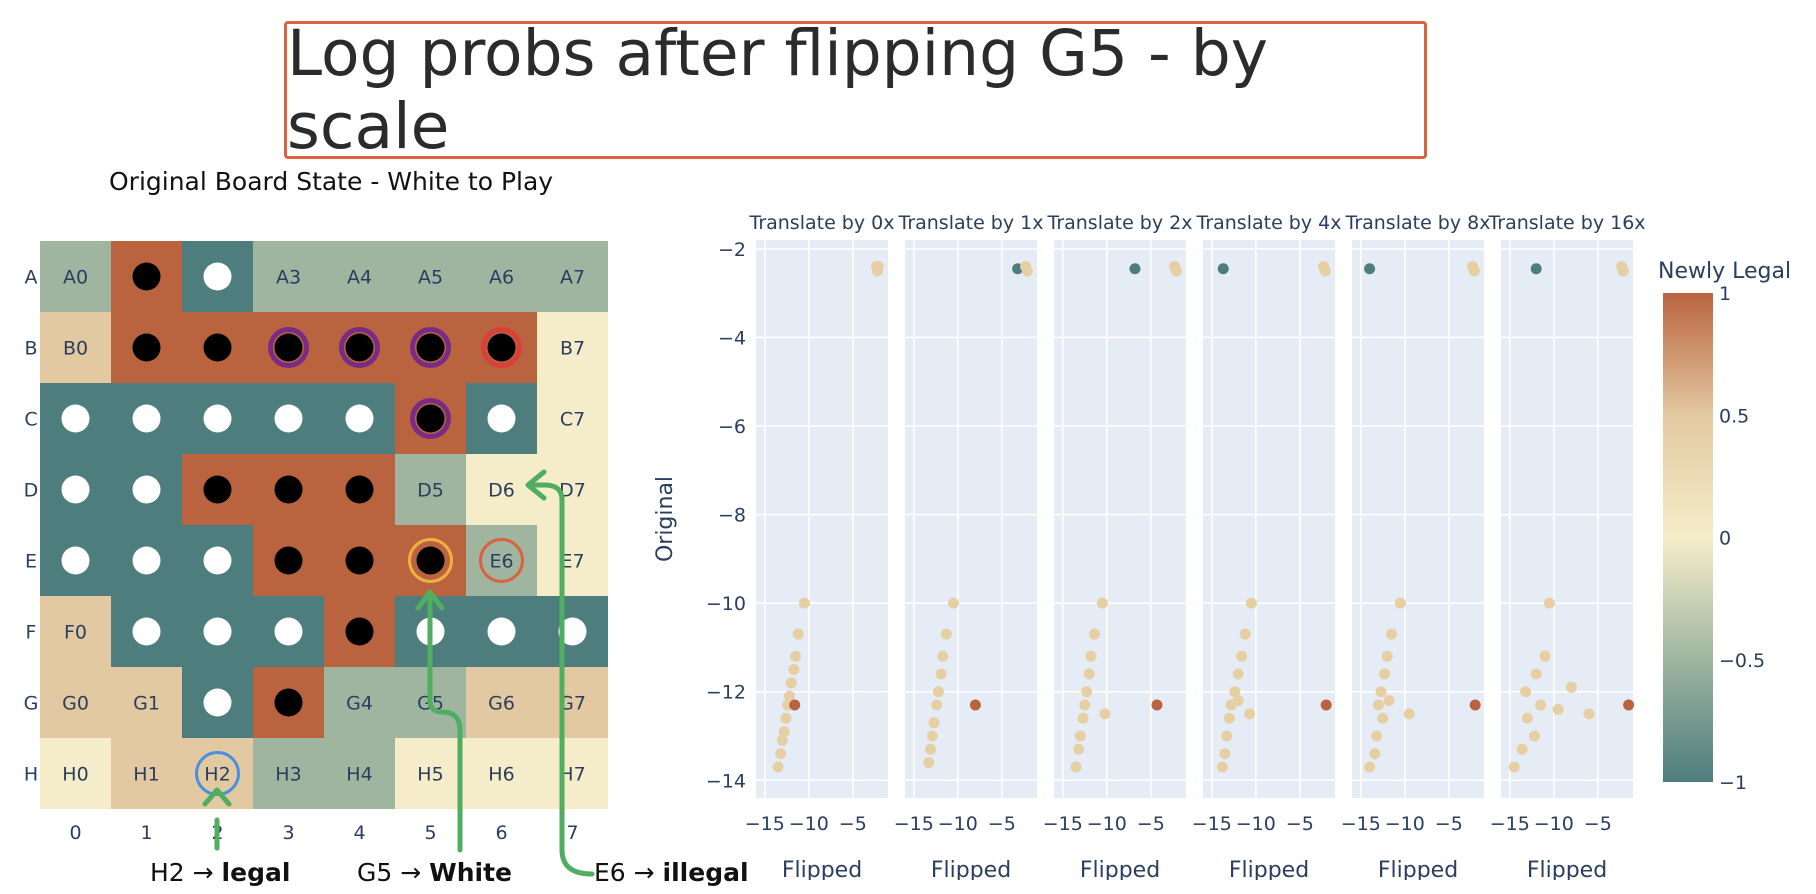 This screenshot has width=1816, height=894. I want to click on square-label: A6, so click(501, 278).